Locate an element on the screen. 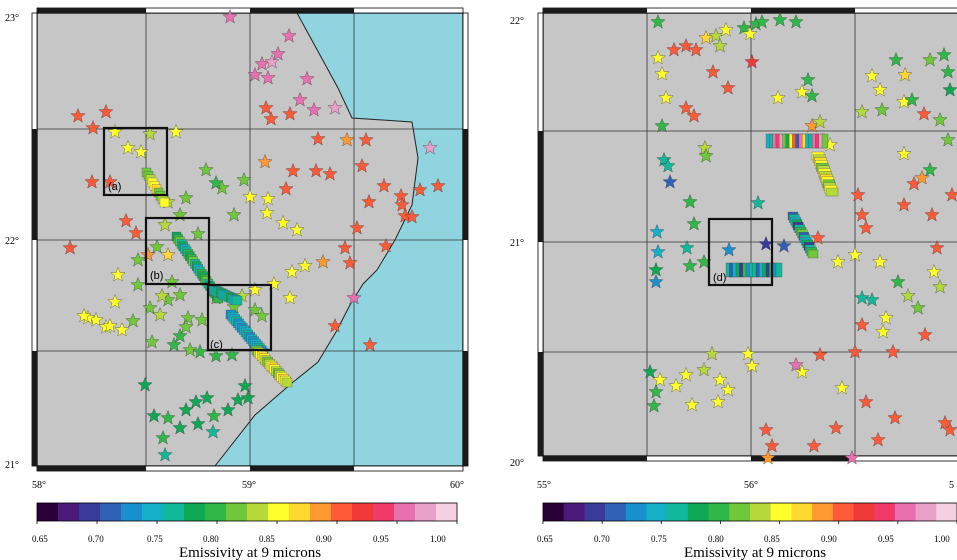 The width and height of the screenshot is (957, 560). left-cbar-tick: 0.90 is located at coordinates (324, 539).